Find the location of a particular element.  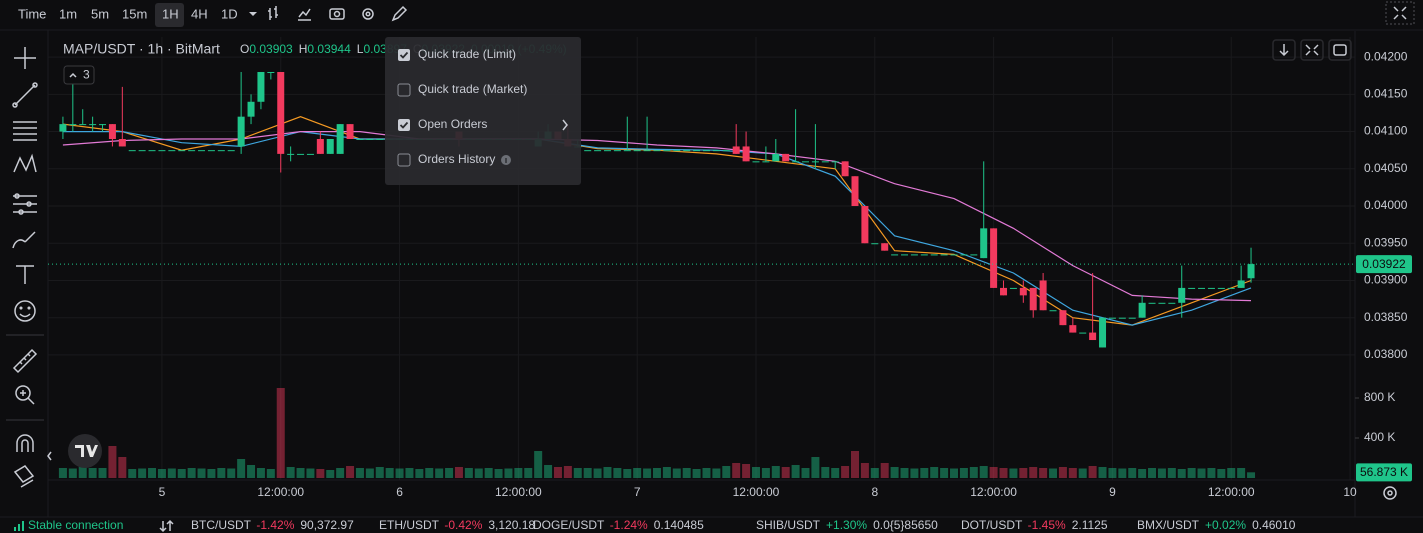

ticker: SHIB/USDT +1.30% 0.0{5}85650 is located at coordinates (847, 525).